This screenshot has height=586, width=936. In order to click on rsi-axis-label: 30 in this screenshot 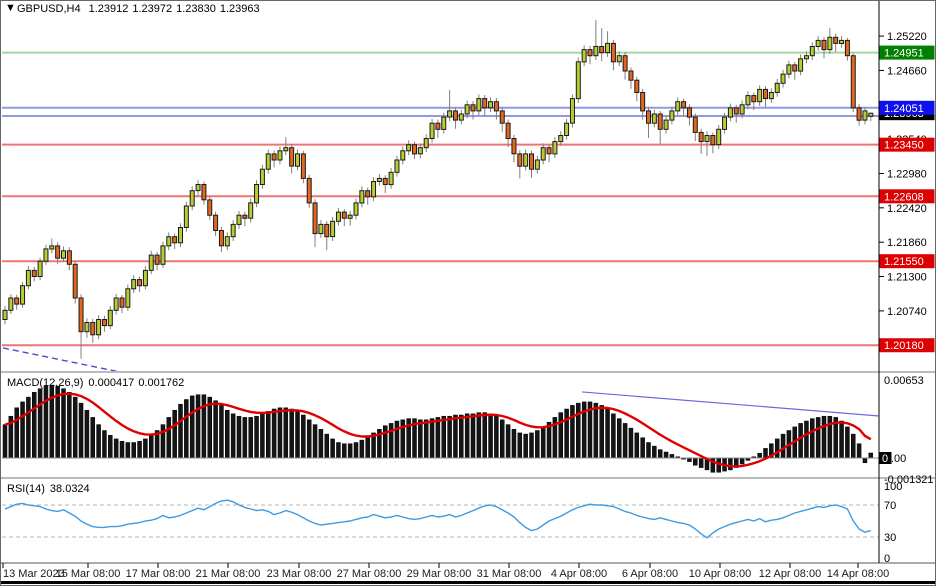, I will do `click(890, 538)`.